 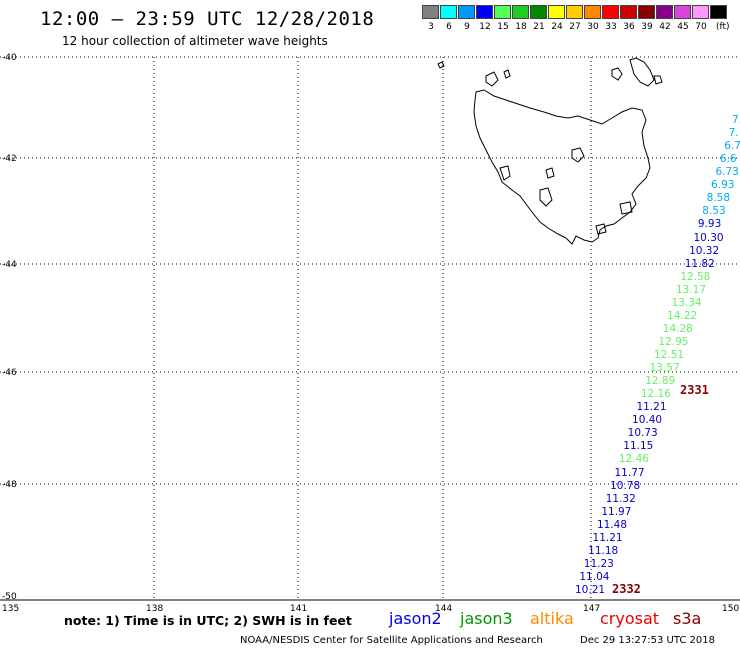 I want to click on wave-height-reading: 12.46, so click(x=633, y=459).